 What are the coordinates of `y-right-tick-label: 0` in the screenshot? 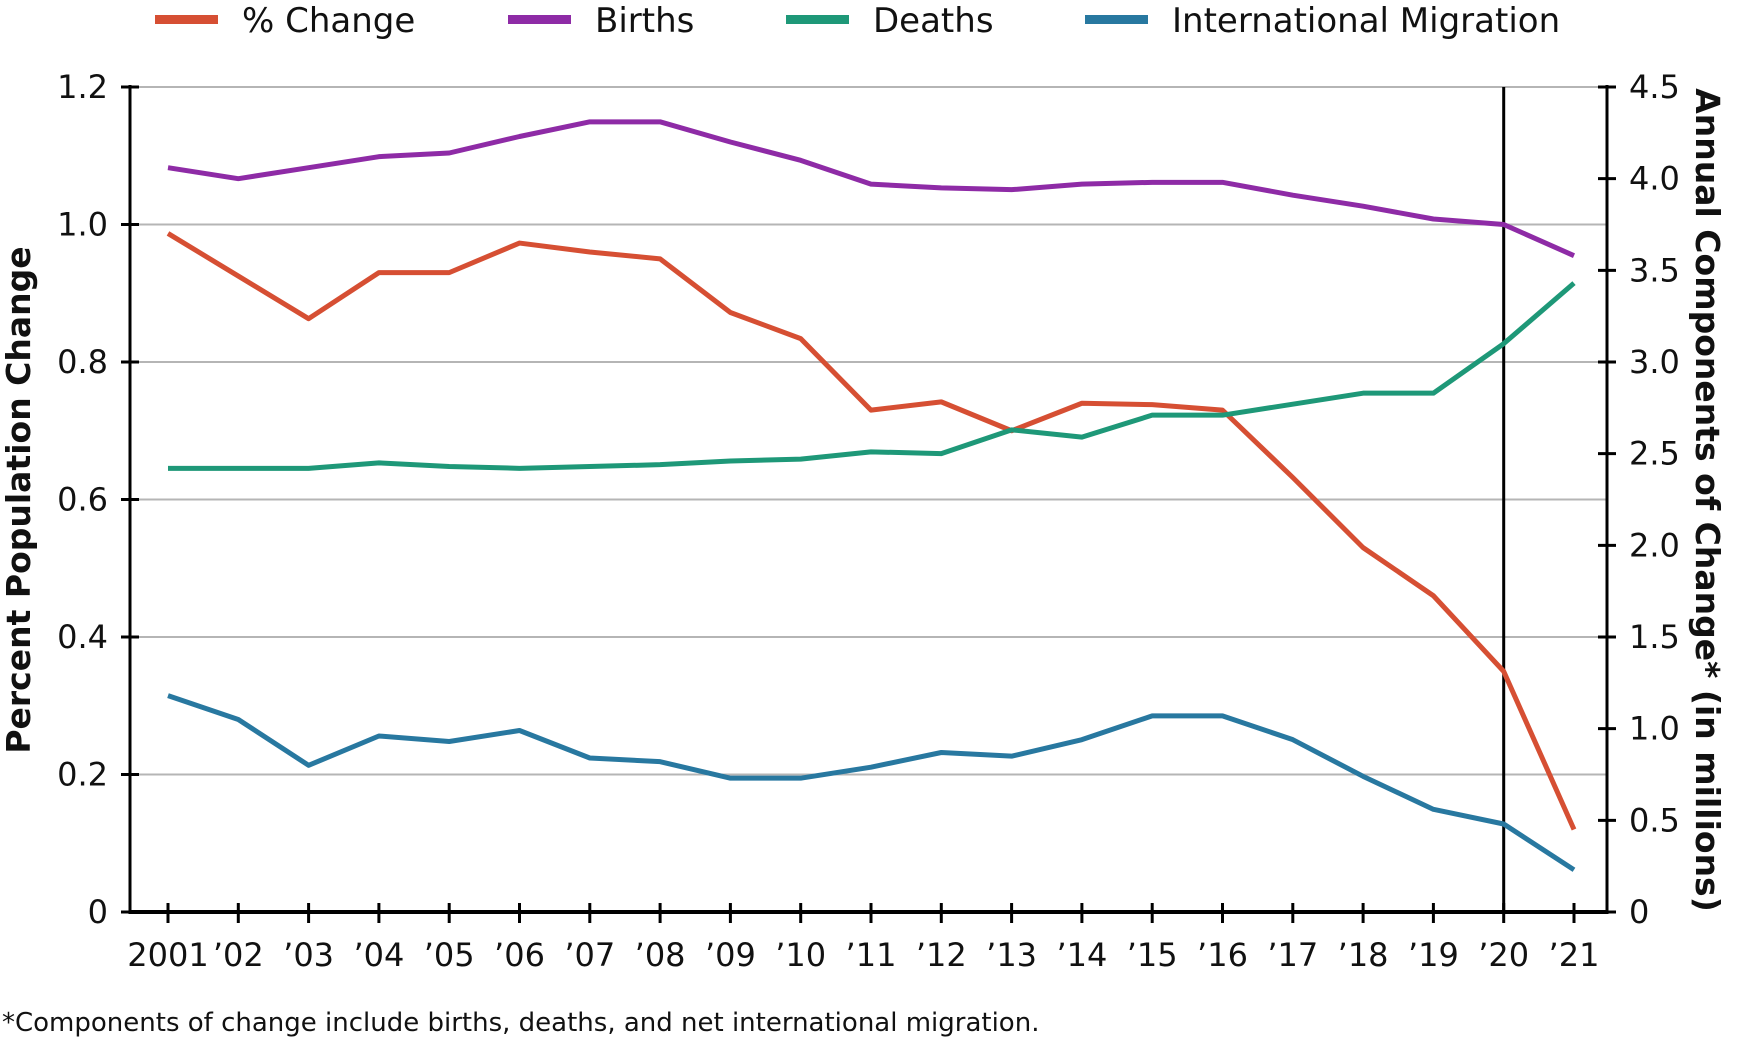 It's located at (1639, 912).